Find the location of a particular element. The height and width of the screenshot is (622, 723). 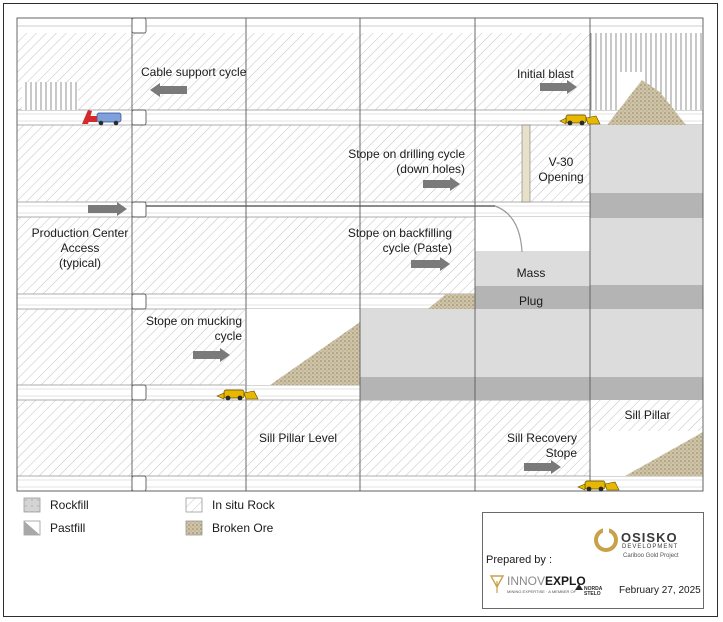

drill-rig-icon is located at coordinates (102, 118).